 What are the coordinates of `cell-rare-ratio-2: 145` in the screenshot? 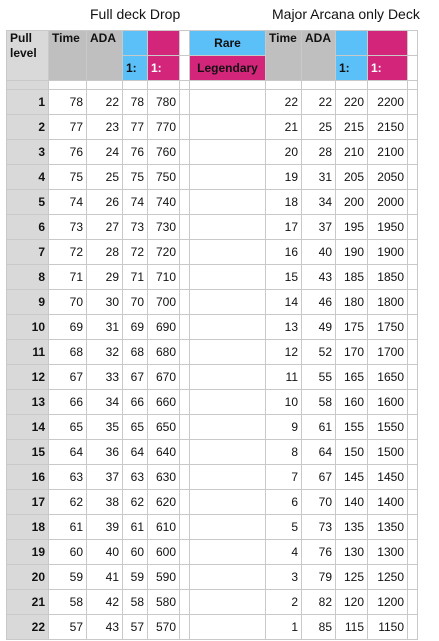 It's located at (351, 477).